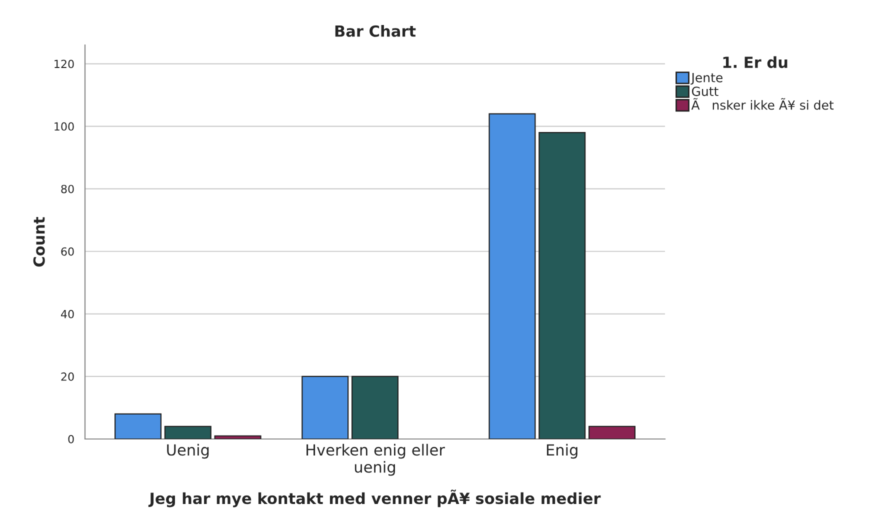  Describe the element at coordinates (374, 499) in the screenshot. I see `x-axis-title: Jeg har mye kontakt med venner pÃ¥ sosiale medier` at that location.